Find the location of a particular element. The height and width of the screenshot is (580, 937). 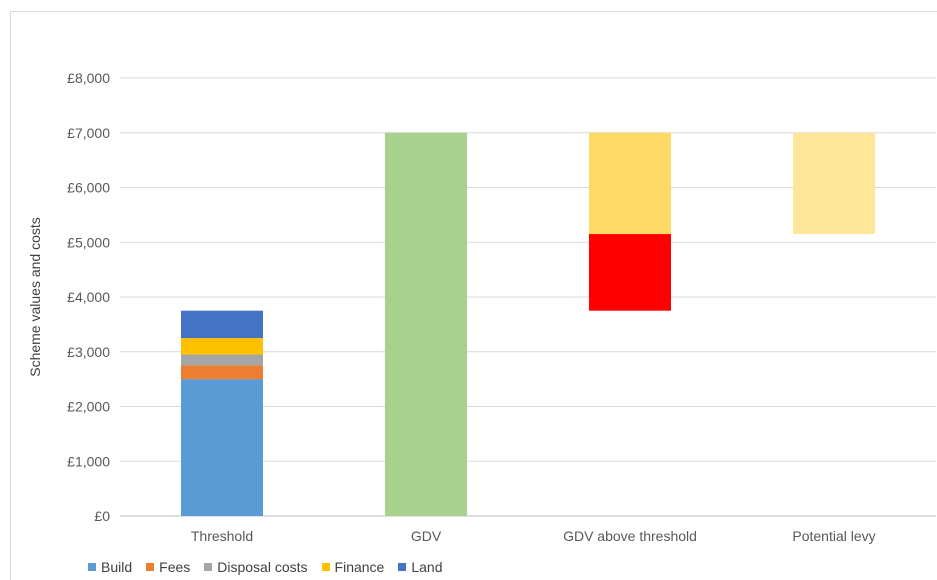

x-tick-label: Threshold is located at coordinates (222, 536).